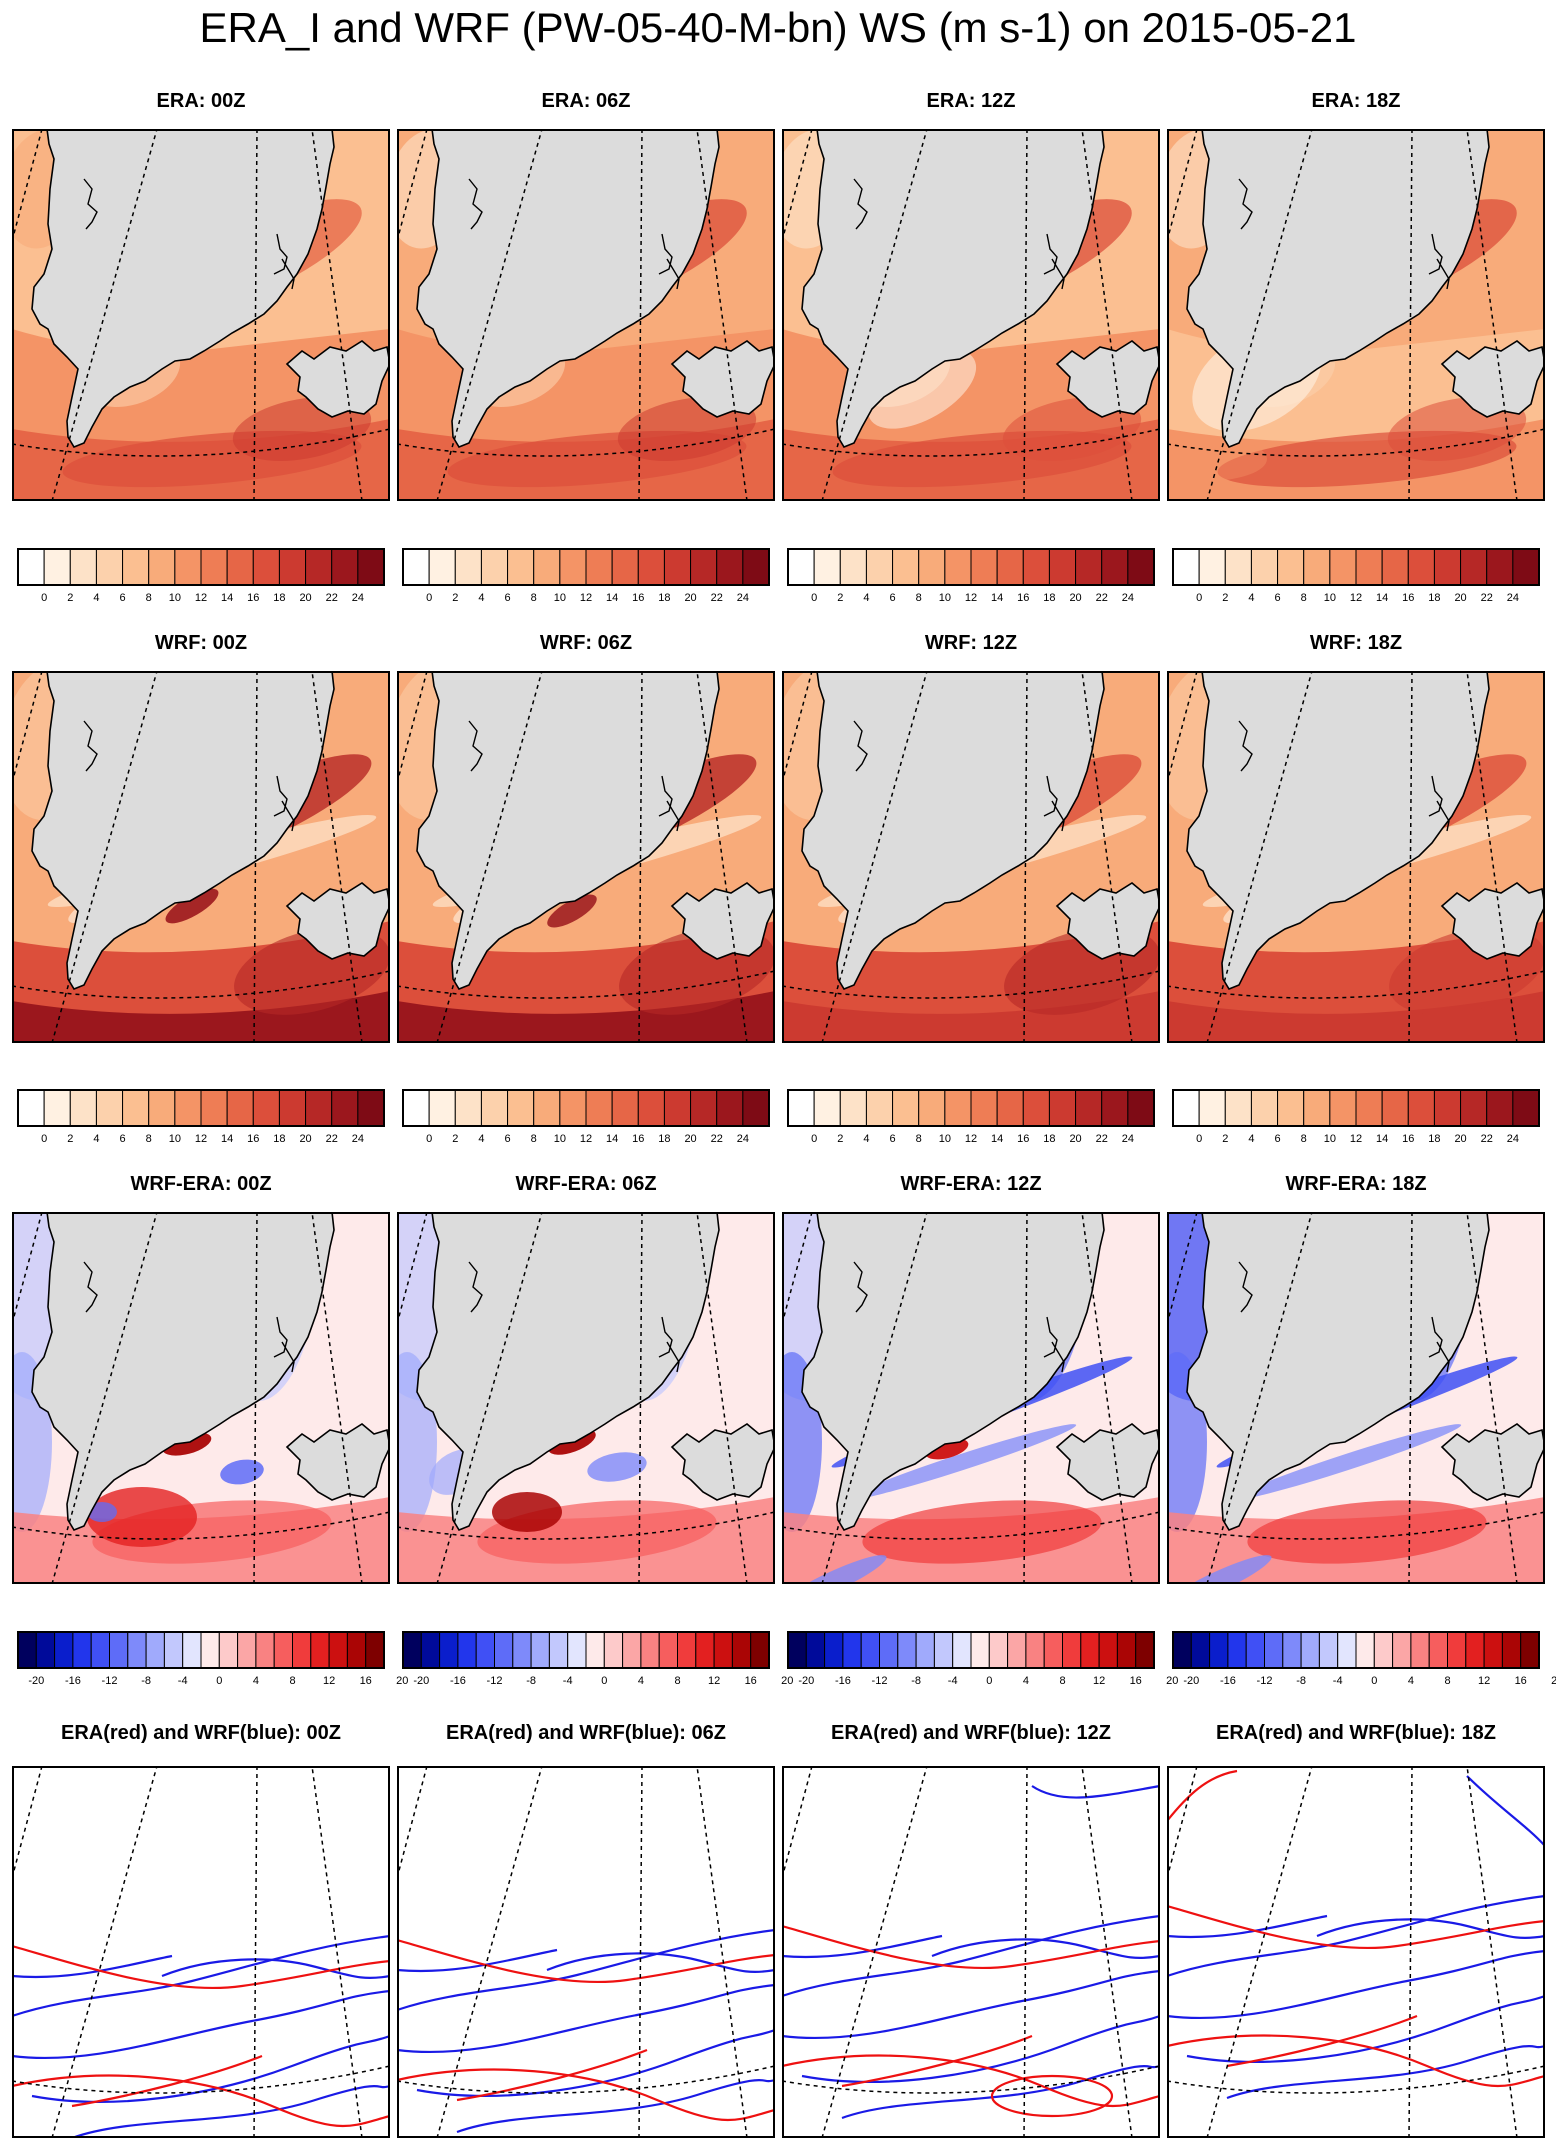 Image resolution: width=1556 pixels, height=2142 pixels. Describe the element at coordinates (1356, 315) in the screenshot. I see `map-panel-era` at that location.